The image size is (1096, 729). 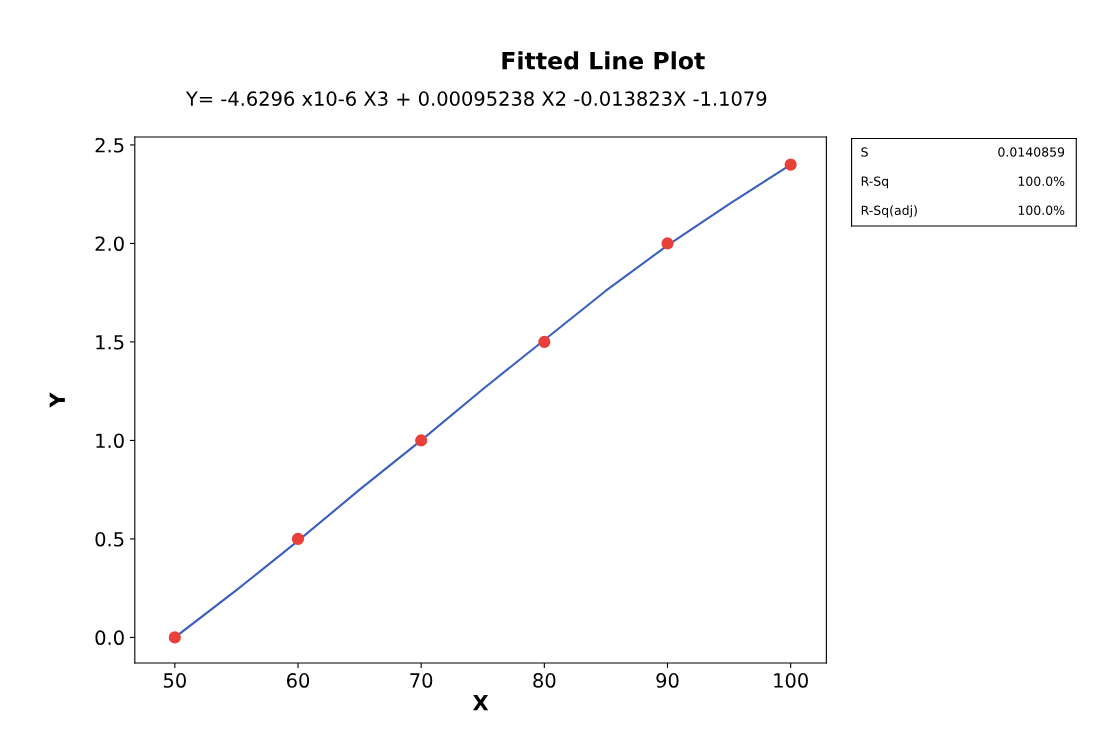 I want to click on x-tick-label: 50, so click(x=174, y=680).